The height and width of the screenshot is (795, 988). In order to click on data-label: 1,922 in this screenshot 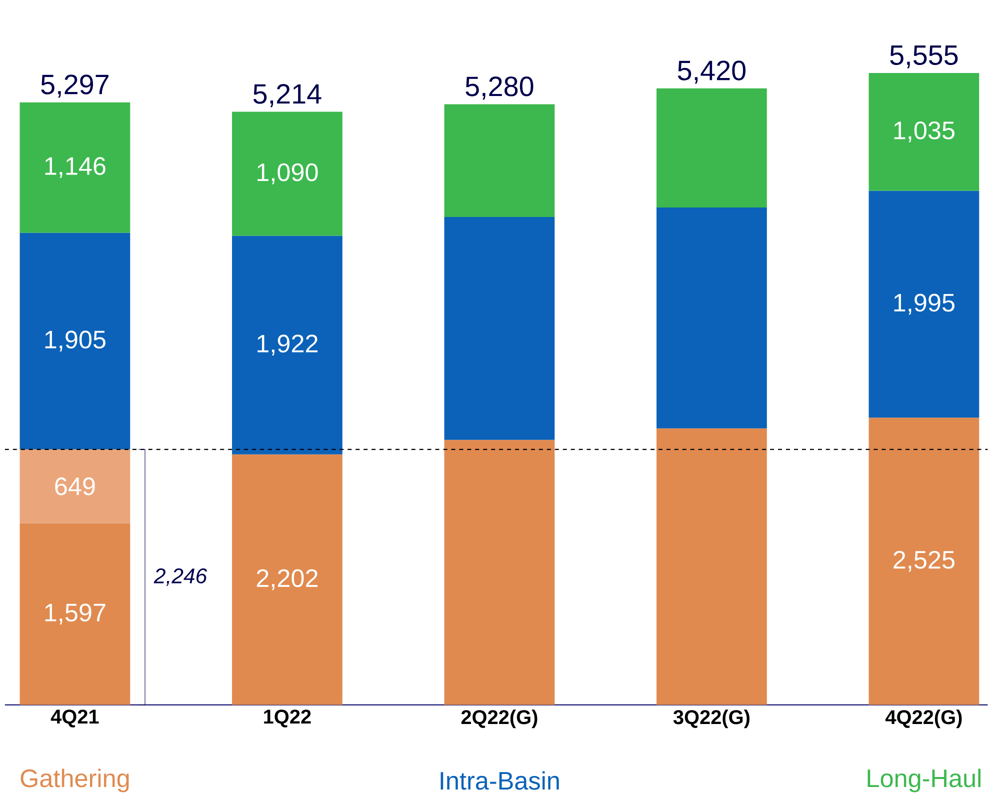, I will do `click(288, 345)`.